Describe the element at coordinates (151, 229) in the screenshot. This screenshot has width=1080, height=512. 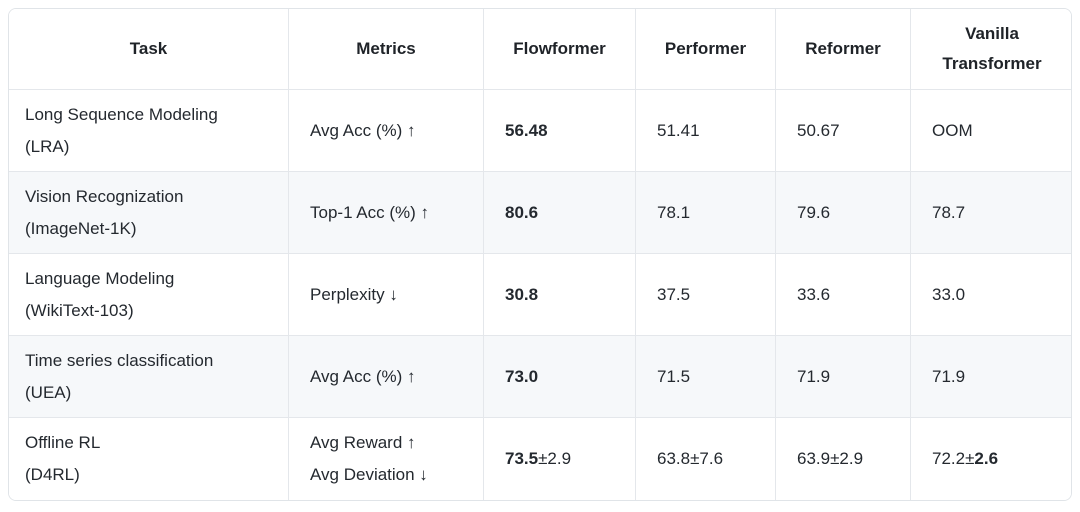
I see `cell-line: (ImageNet-1K)` at that location.